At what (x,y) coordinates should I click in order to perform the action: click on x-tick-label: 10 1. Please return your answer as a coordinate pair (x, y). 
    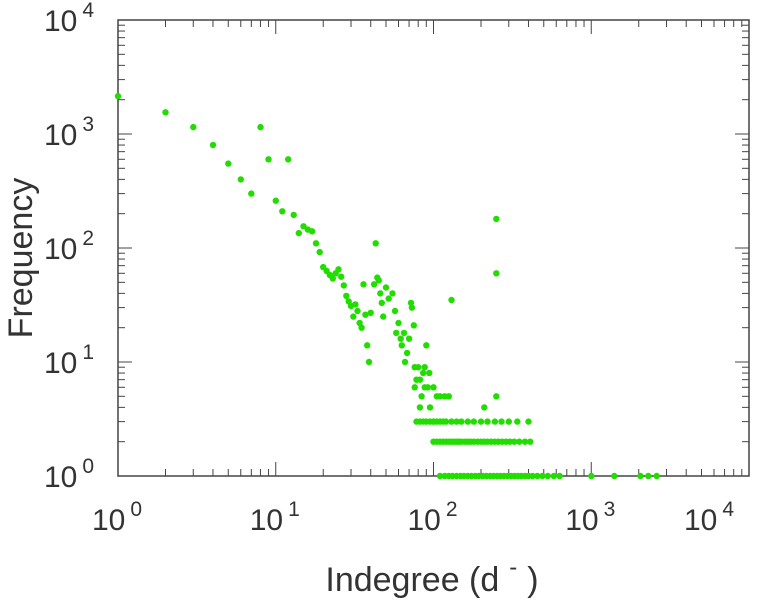
    Looking at the image, I should click on (275, 517).